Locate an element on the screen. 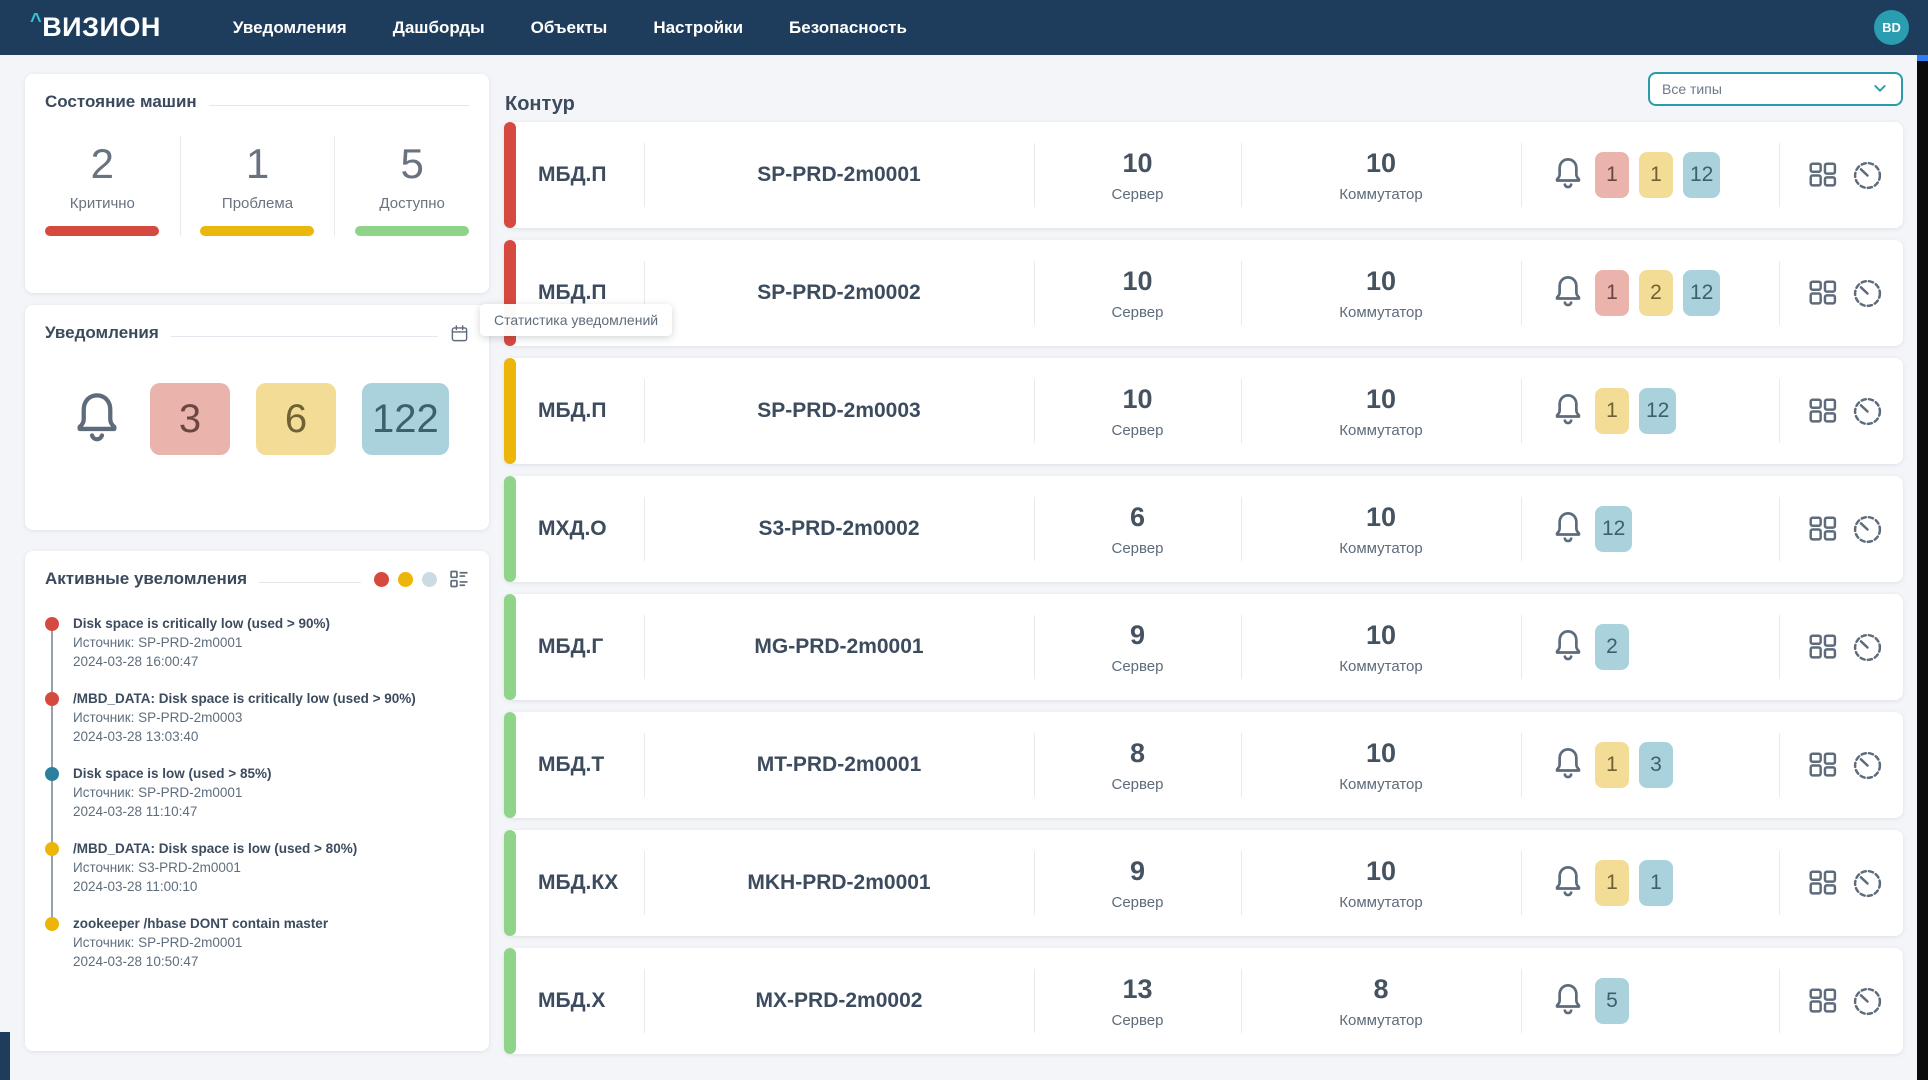 The width and height of the screenshot is (1928, 1080). server-count: 9 is located at coordinates (1137, 634).